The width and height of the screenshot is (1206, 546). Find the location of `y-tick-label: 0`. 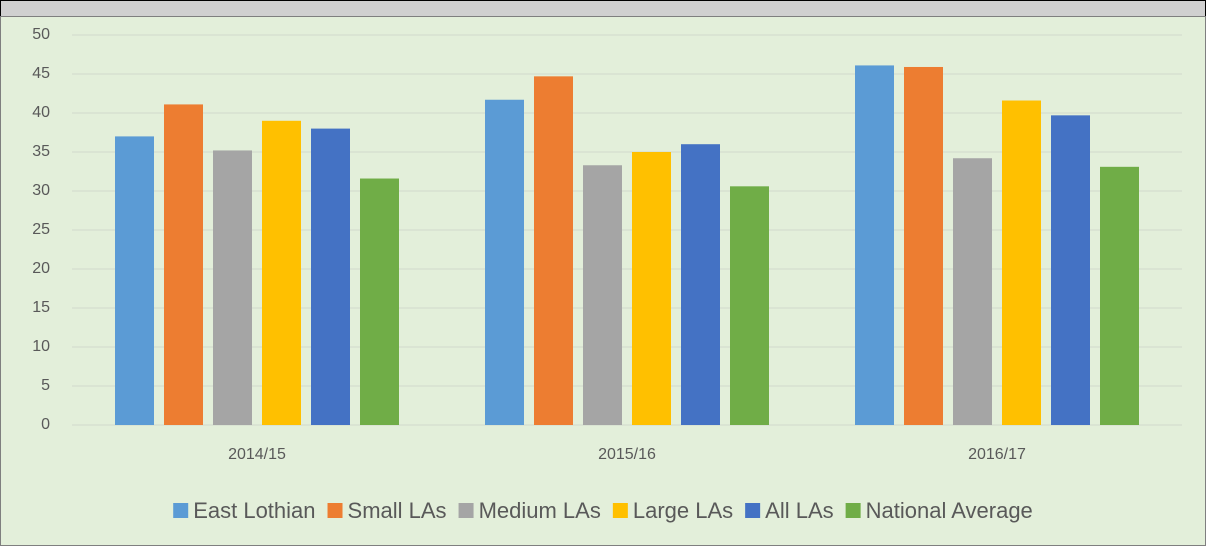

y-tick-label: 0 is located at coordinates (45, 424).